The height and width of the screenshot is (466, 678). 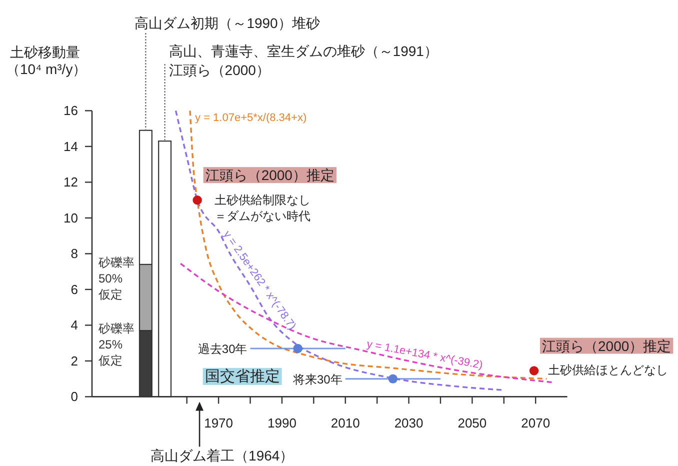 What do you see at coordinates (262, 200) in the screenshot?
I see `annotation: 土砂供給制限なし` at bounding box center [262, 200].